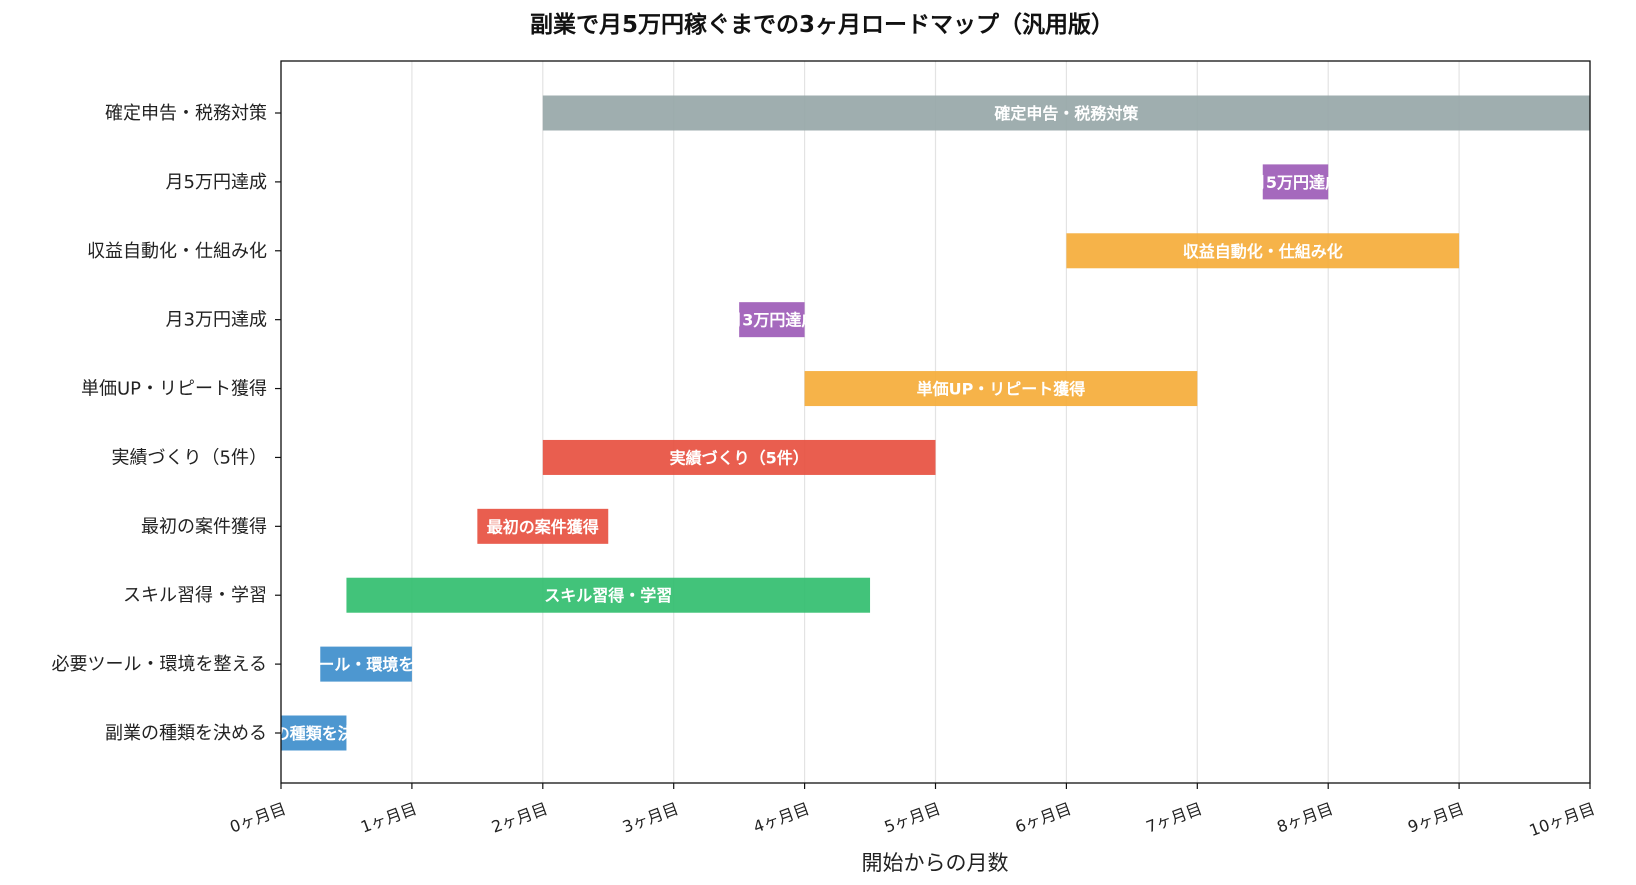 The image size is (1636, 885). Describe the element at coordinates (935, 863) in the screenshot. I see `x-axis-label: 開始からの月数` at that location.